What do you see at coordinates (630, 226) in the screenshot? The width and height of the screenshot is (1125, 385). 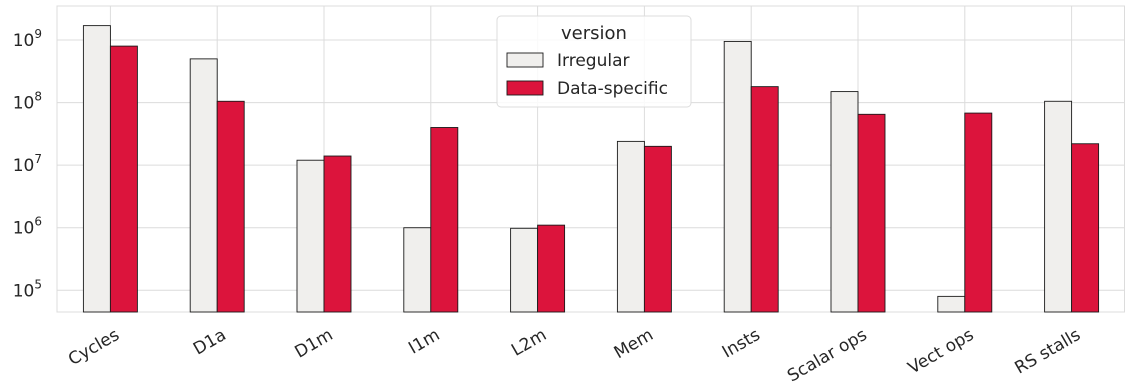 I see `bar-irregular-mem` at bounding box center [630, 226].